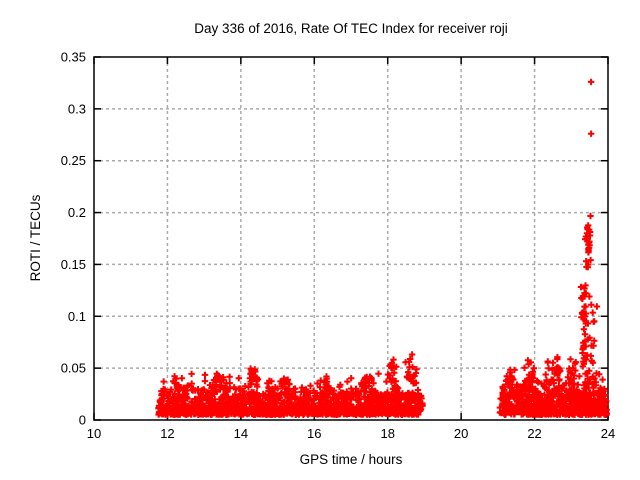 The image size is (640, 480). I want to click on y-tick-label: 0.2, so click(77, 212).